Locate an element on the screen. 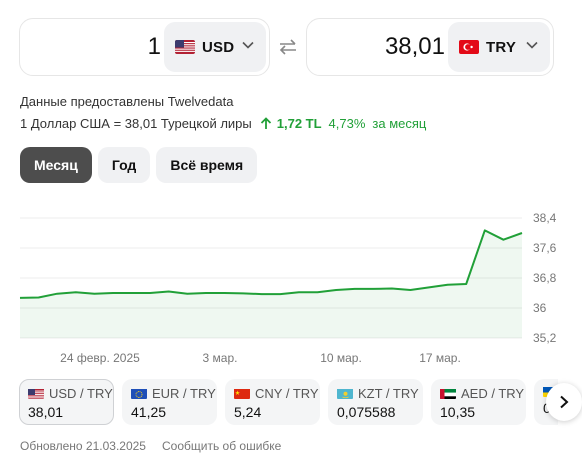  from-currency-select: USD is located at coordinates (215, 47).